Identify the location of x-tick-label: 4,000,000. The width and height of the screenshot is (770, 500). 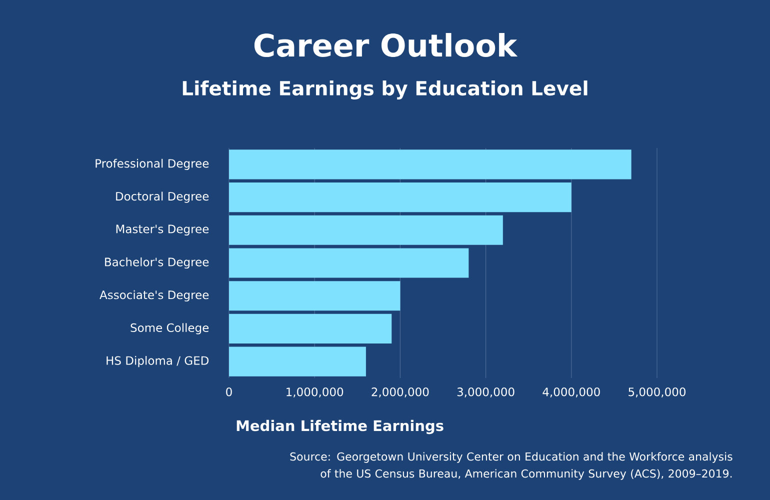
(571, 393).